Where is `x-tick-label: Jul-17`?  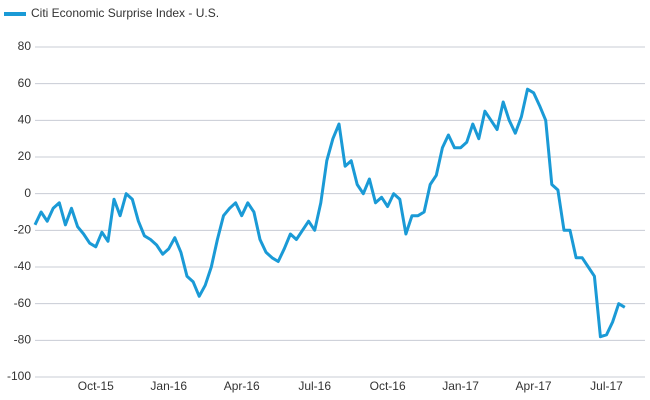
x-tick-label: Jul-17 is located at coordinates (606, 386).